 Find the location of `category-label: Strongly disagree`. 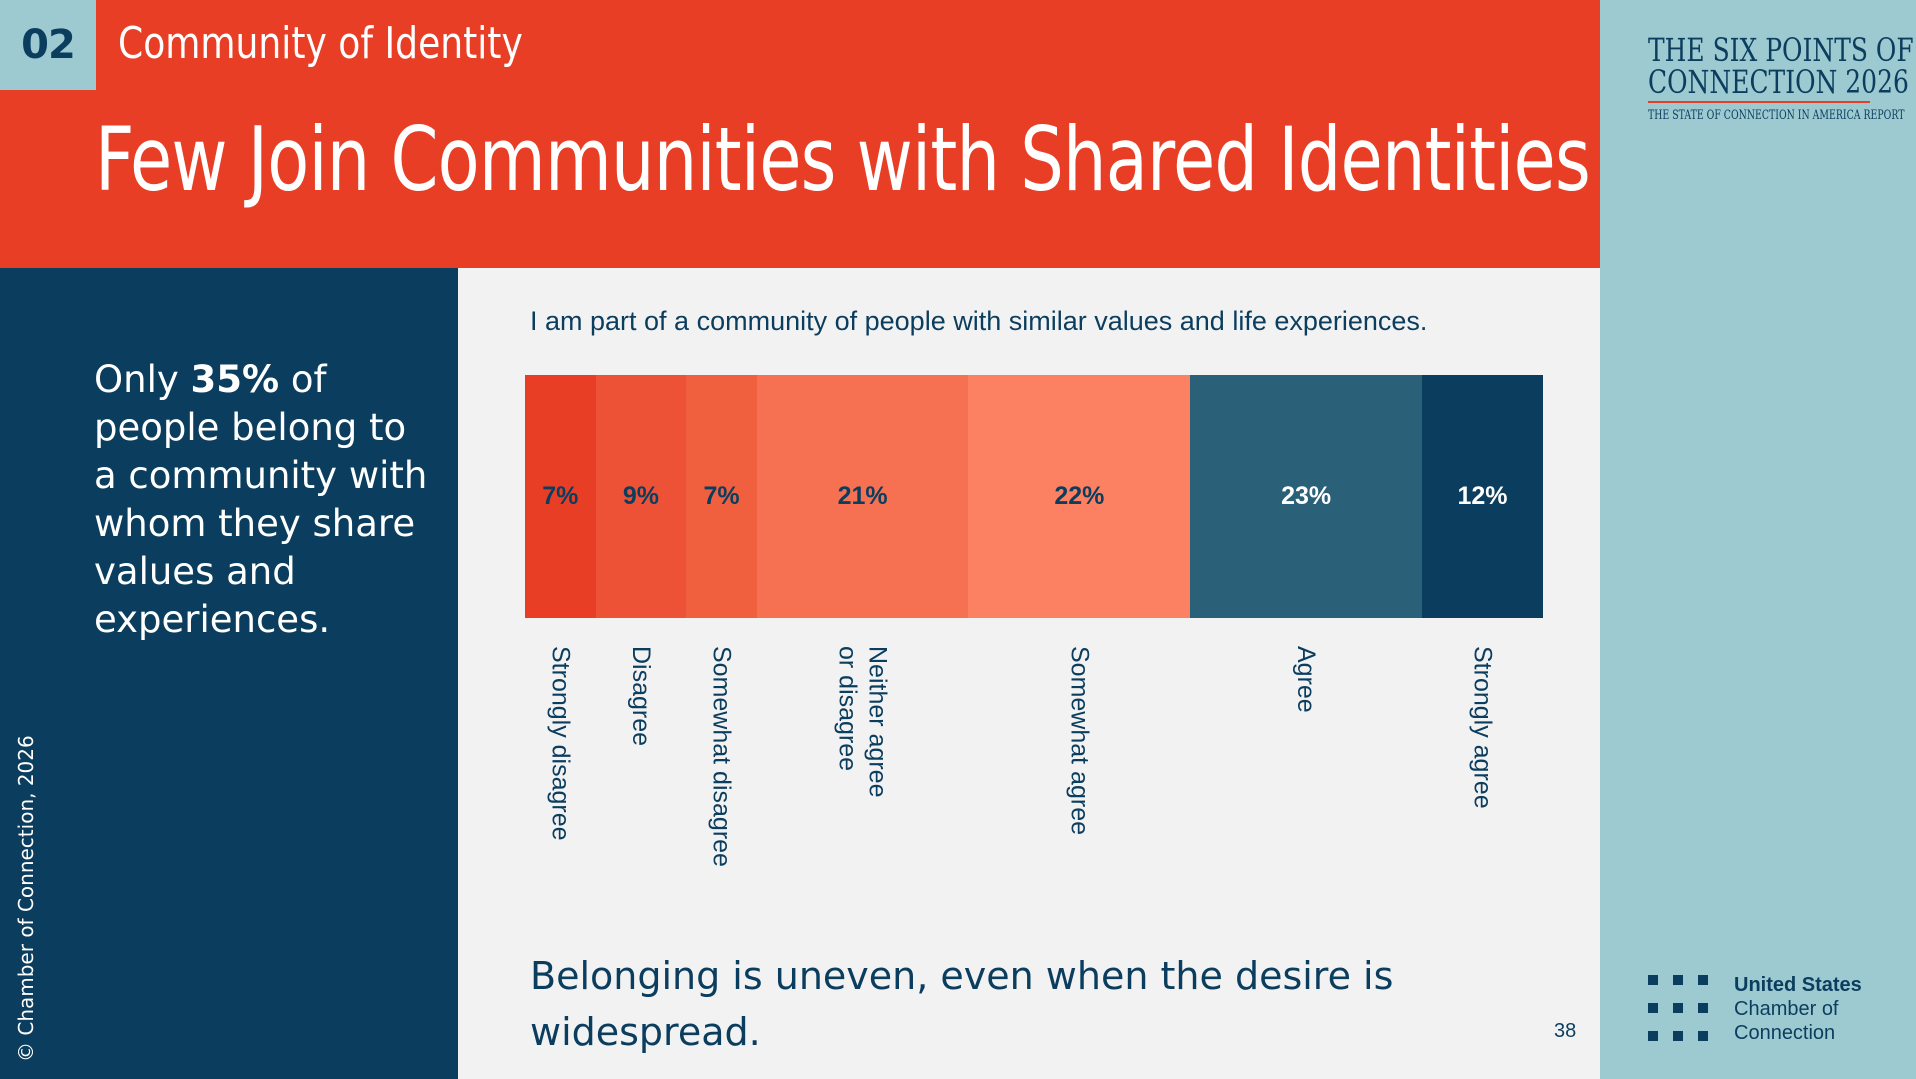

category-label: Strongly disagree is located at coordinates (560, 743).